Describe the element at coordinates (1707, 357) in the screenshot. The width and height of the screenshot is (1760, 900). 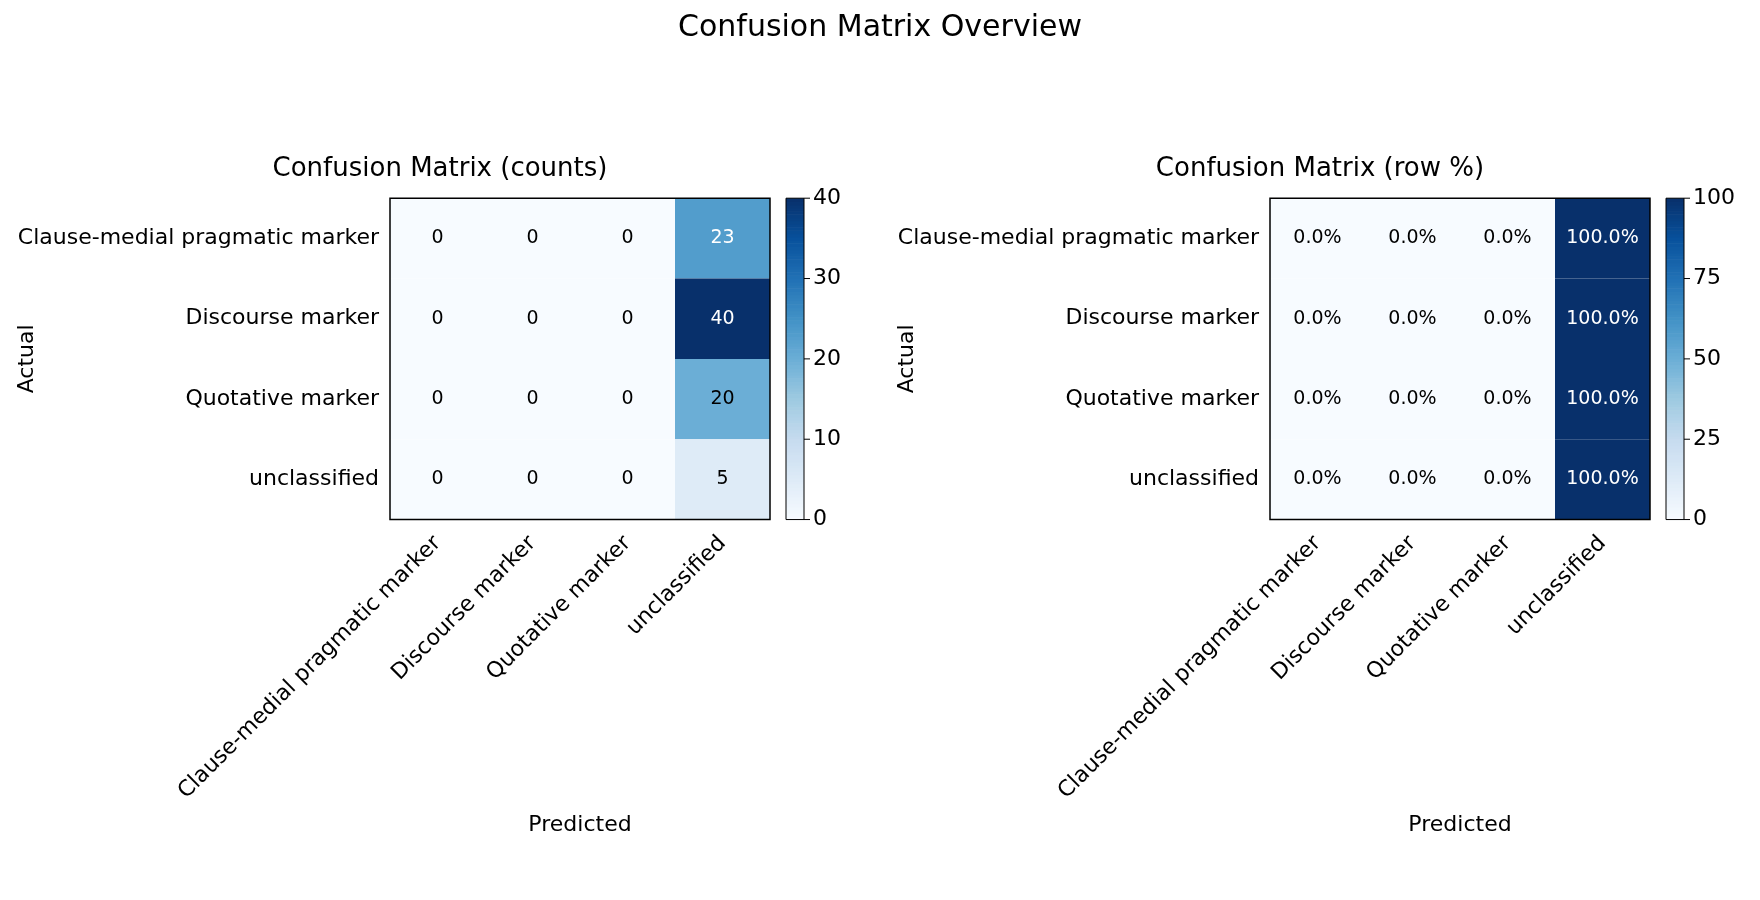
I see `color-bar-label: 50` at that location.